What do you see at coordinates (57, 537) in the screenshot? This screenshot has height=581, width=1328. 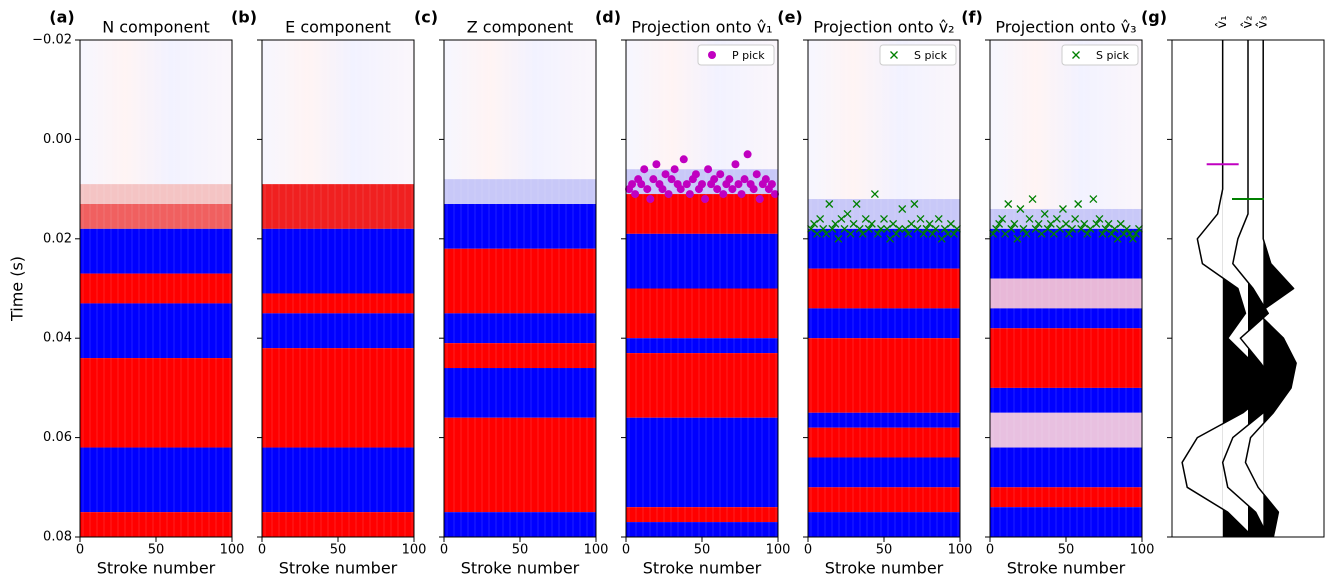 I see `y-tick-label: 0.08` at bounding box center [57, 537].